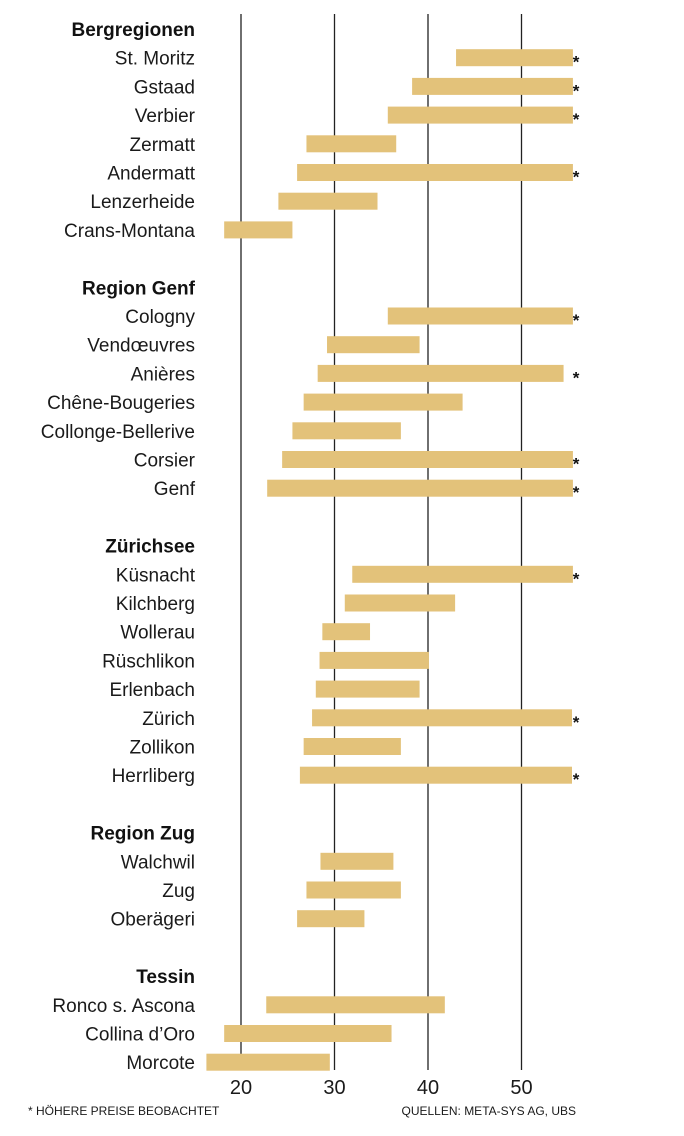  What do you see at coordinates (168, 719) in the screenshot?
I see `row-label: Zürich` at bounding box center [168, 719].